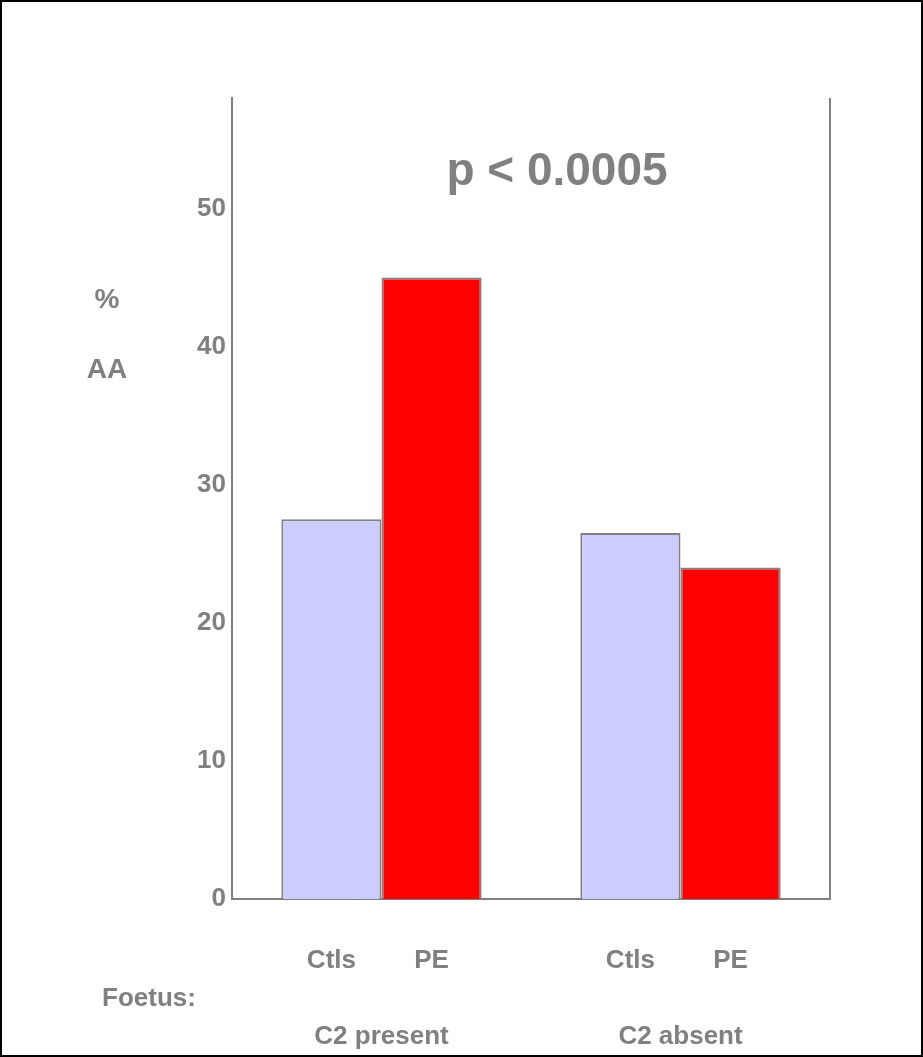 The height and width of the screenshot is (1057, 923). Describe the element at coordinates (730, 959) in the screenshot. I see `text: PE` at that location.